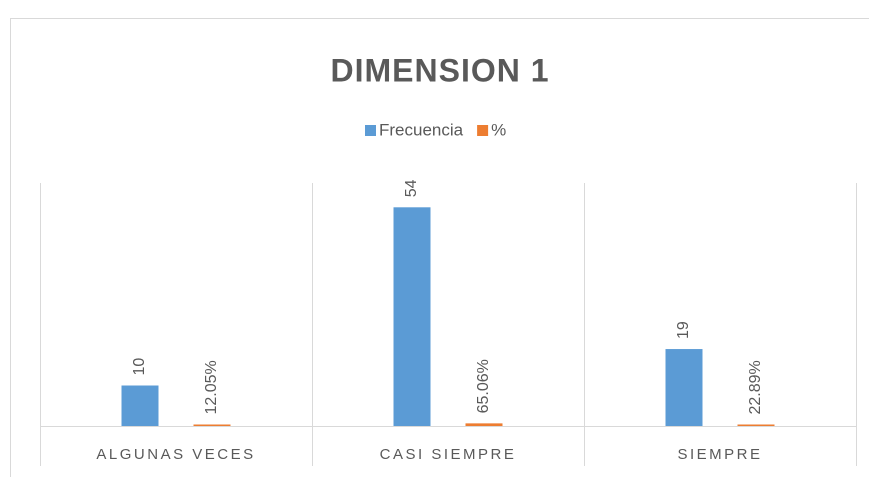 Image resolution: width=869 pixels, height=477 pixels. Describe the element at coordinates (139, 367) in the screenshot. I see `data-label: 10` at that location.